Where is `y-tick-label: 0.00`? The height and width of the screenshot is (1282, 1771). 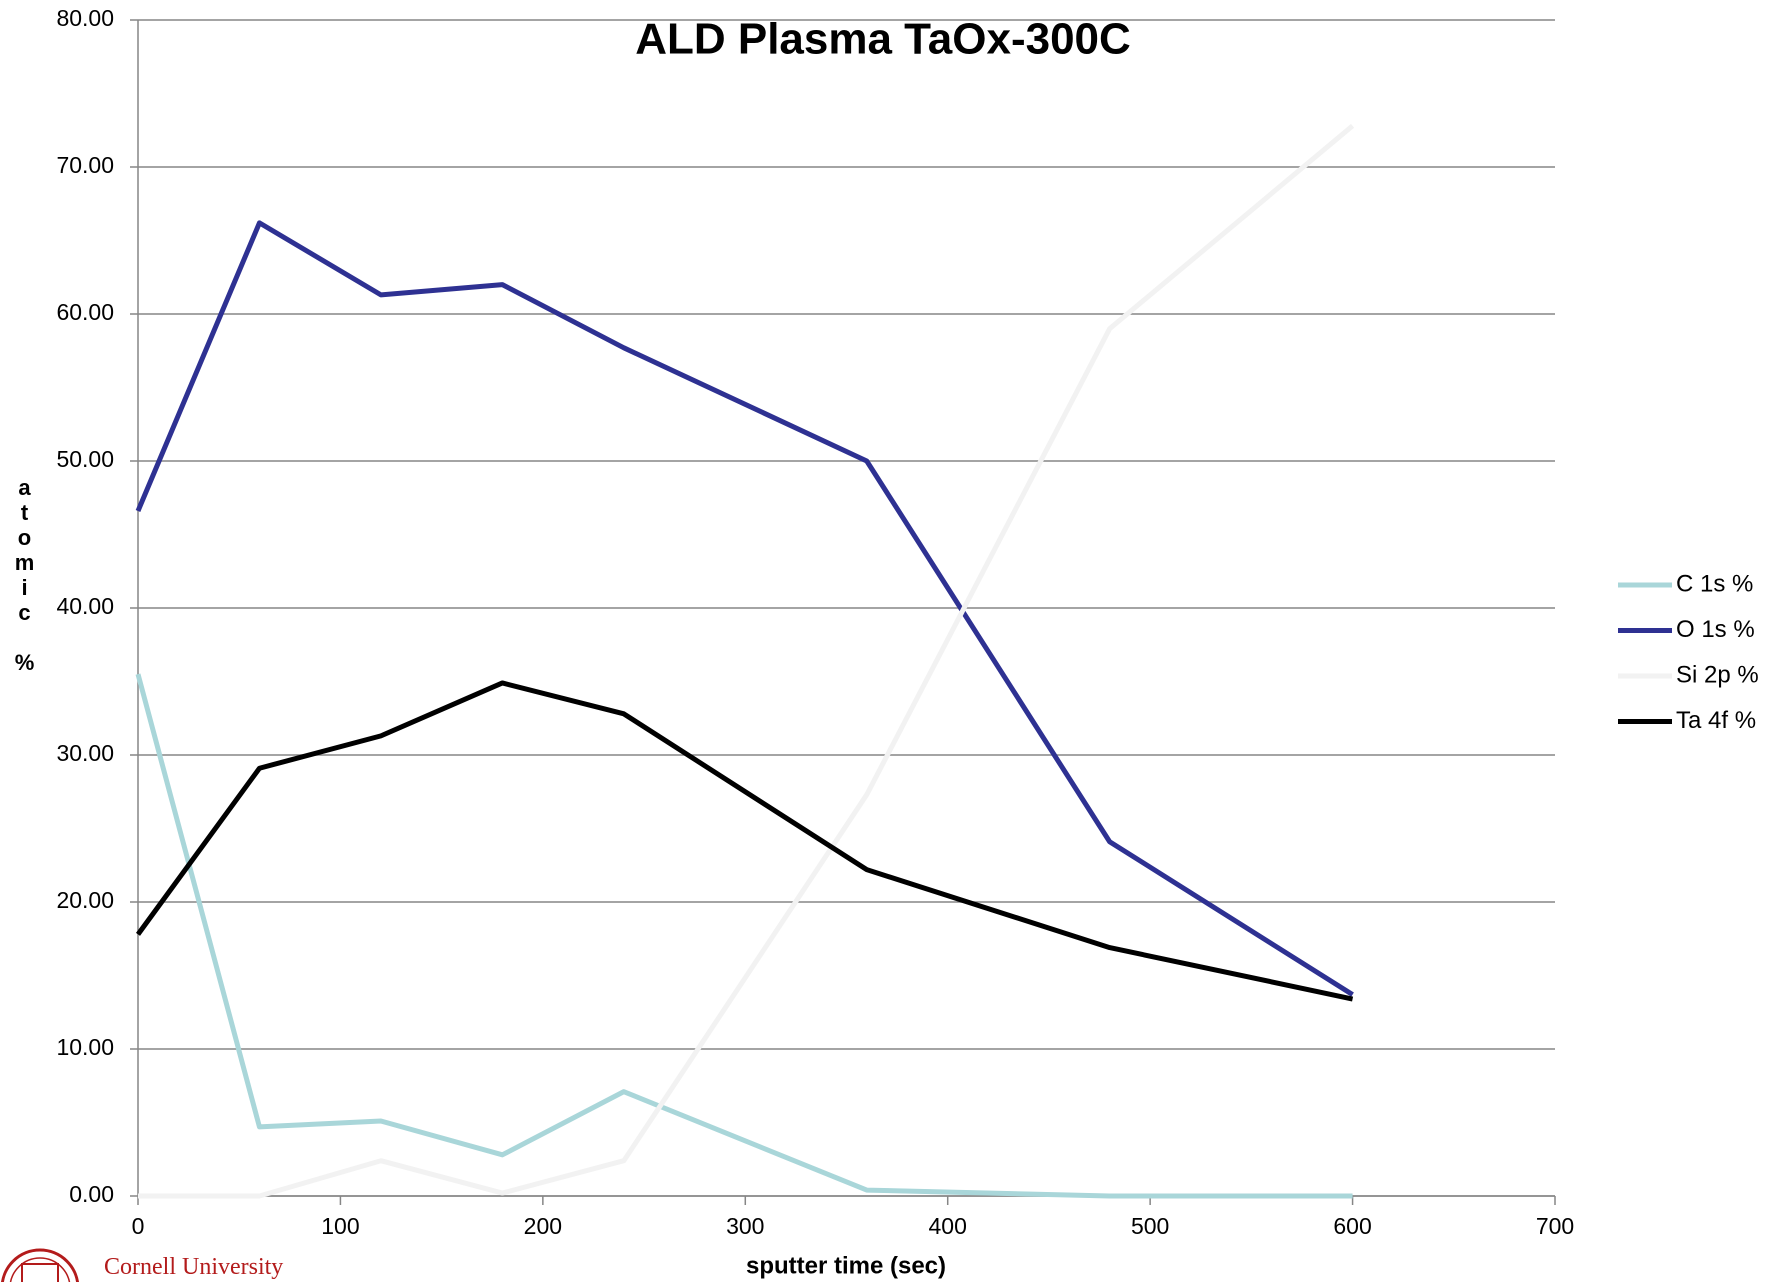
y-tick-label: 0.00 is located at coordinates (91, 1194).